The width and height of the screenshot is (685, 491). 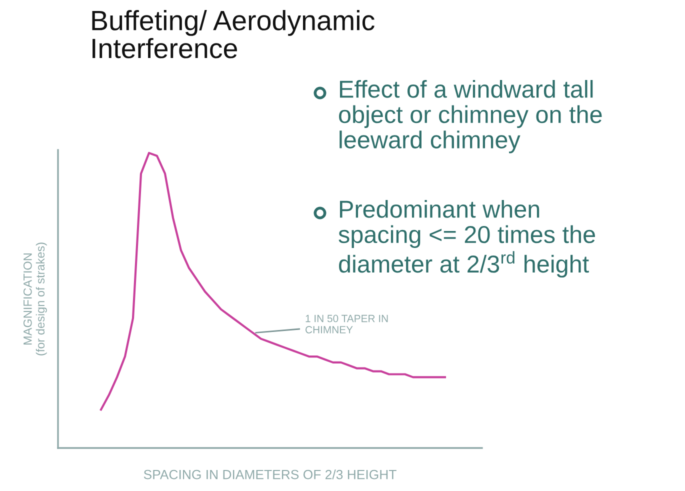 I want to click on annotation: Predominant when spacing <= 20 times the diameter at 2/3$^{rd}$ height, so click(x=466, y=239).